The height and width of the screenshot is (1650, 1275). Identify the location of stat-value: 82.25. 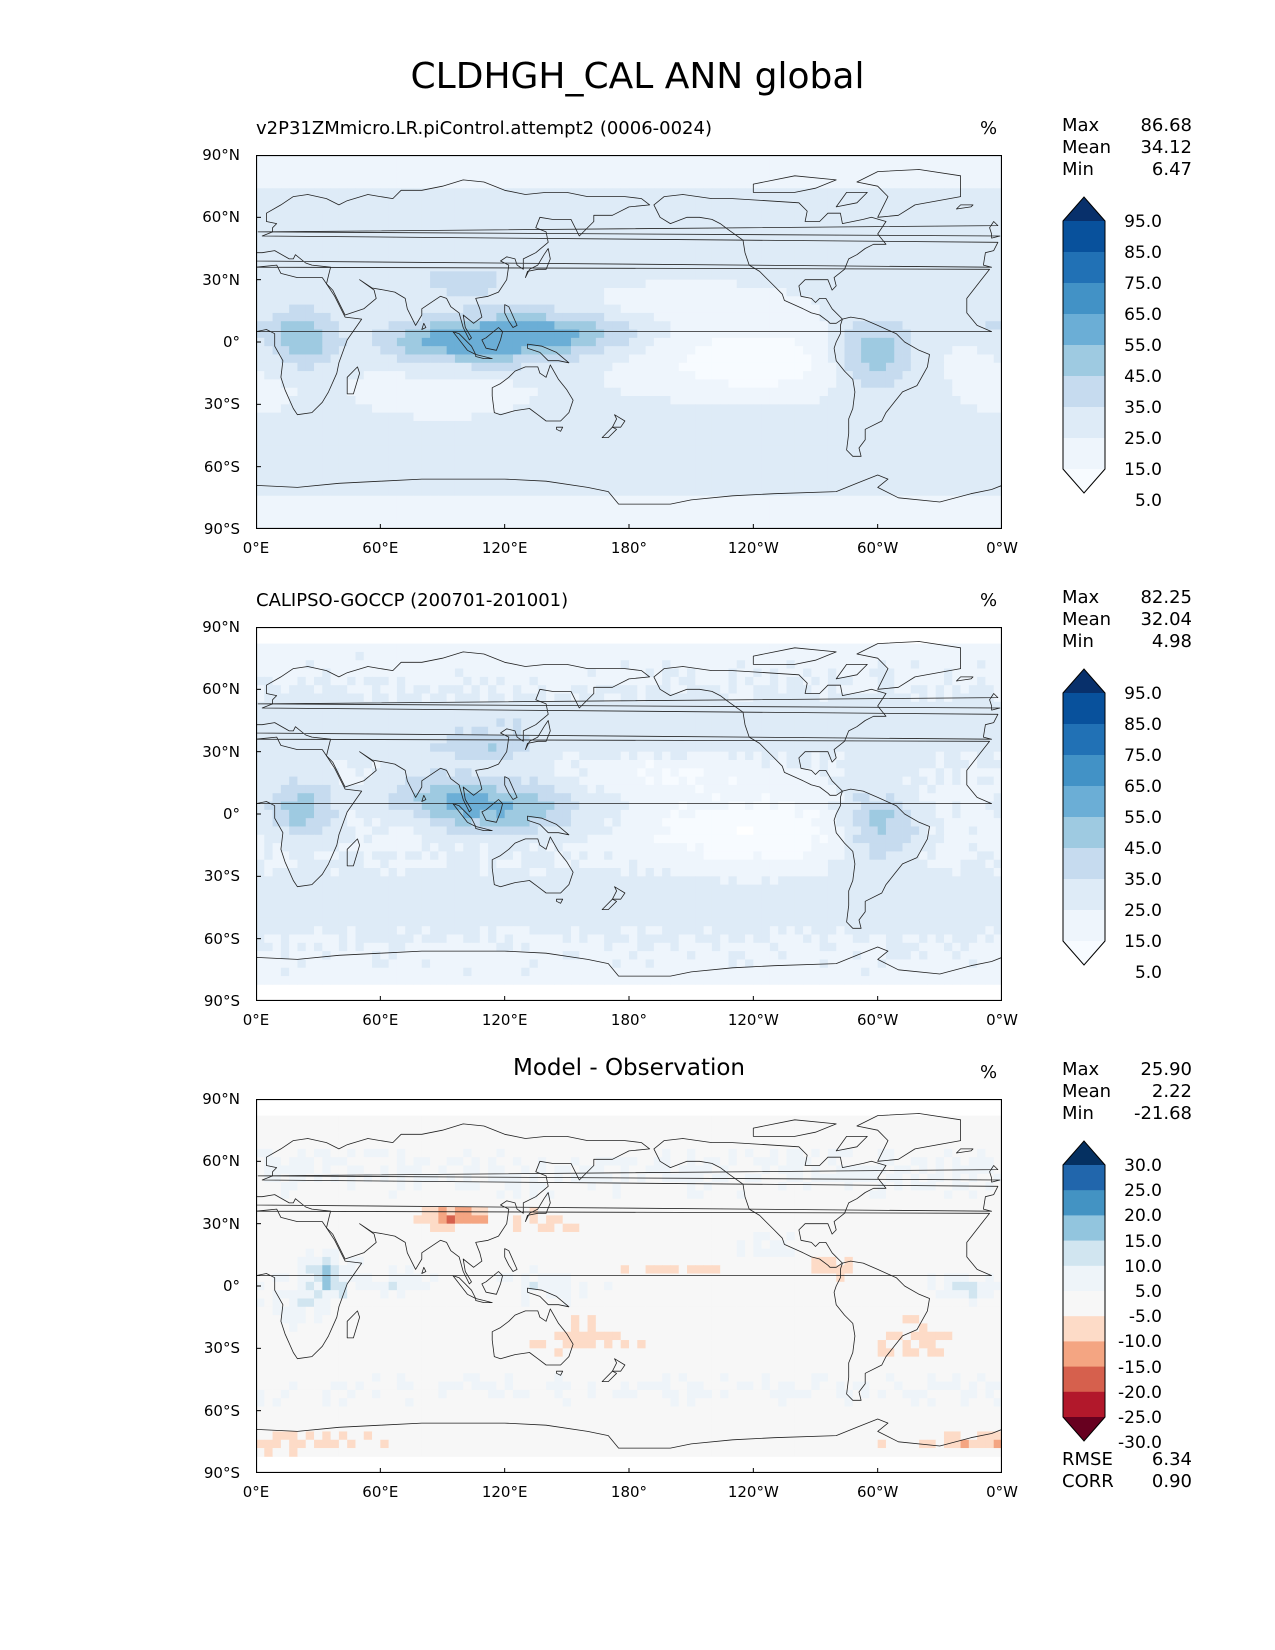
(1166, 597).